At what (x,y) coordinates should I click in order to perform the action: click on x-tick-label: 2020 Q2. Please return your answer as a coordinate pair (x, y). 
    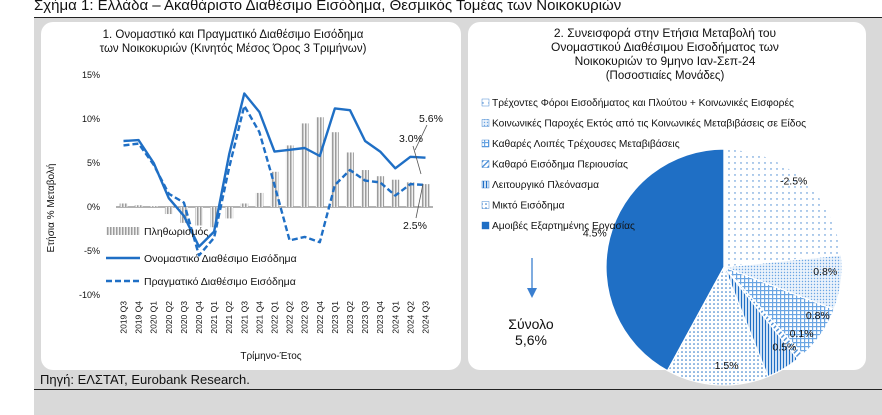
    Looking at the image, I should click on (169, 317).